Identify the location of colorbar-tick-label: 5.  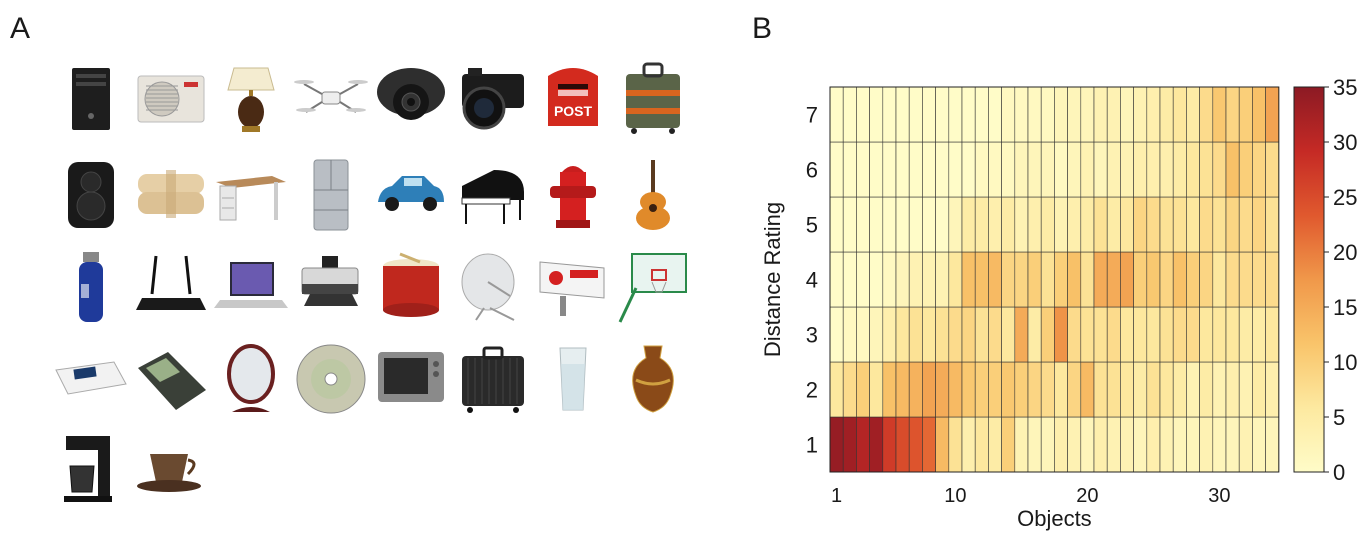
(1339, 417).